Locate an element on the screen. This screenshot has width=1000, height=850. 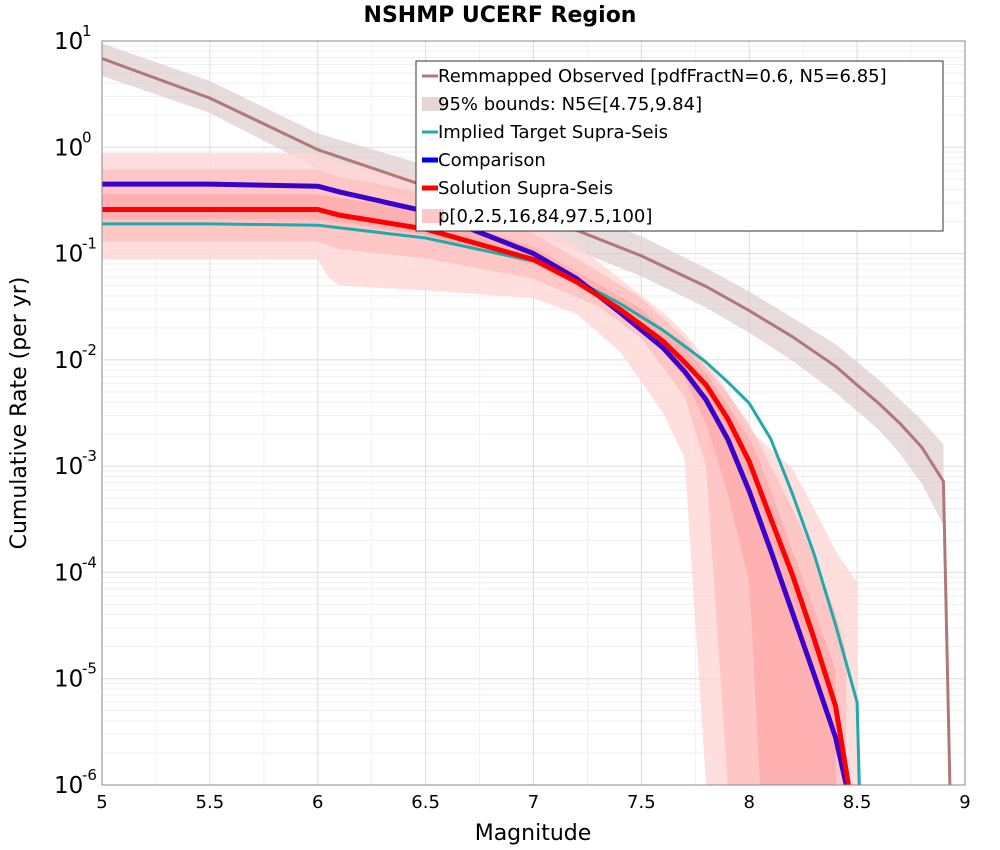
x-tick-label: 6.5 is located at coordinates (425, 802).